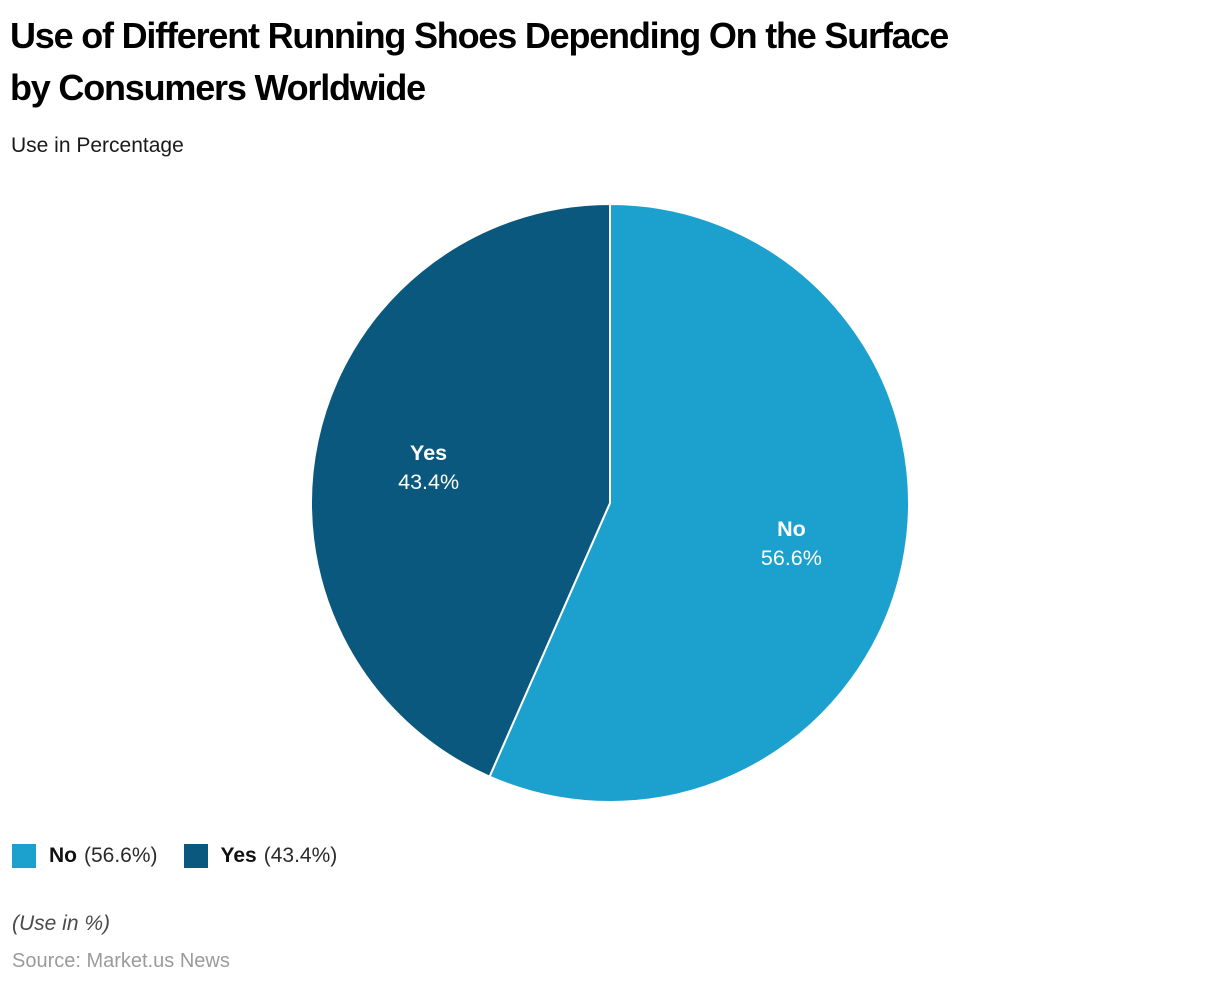 Image resolution: width=1220 pixels, height=986 pixels. What do you see at coordinates (428, 482) in the screenshot?
I see `pie-slice-value-yes: 43.4%` at bounding box center [428, 482].